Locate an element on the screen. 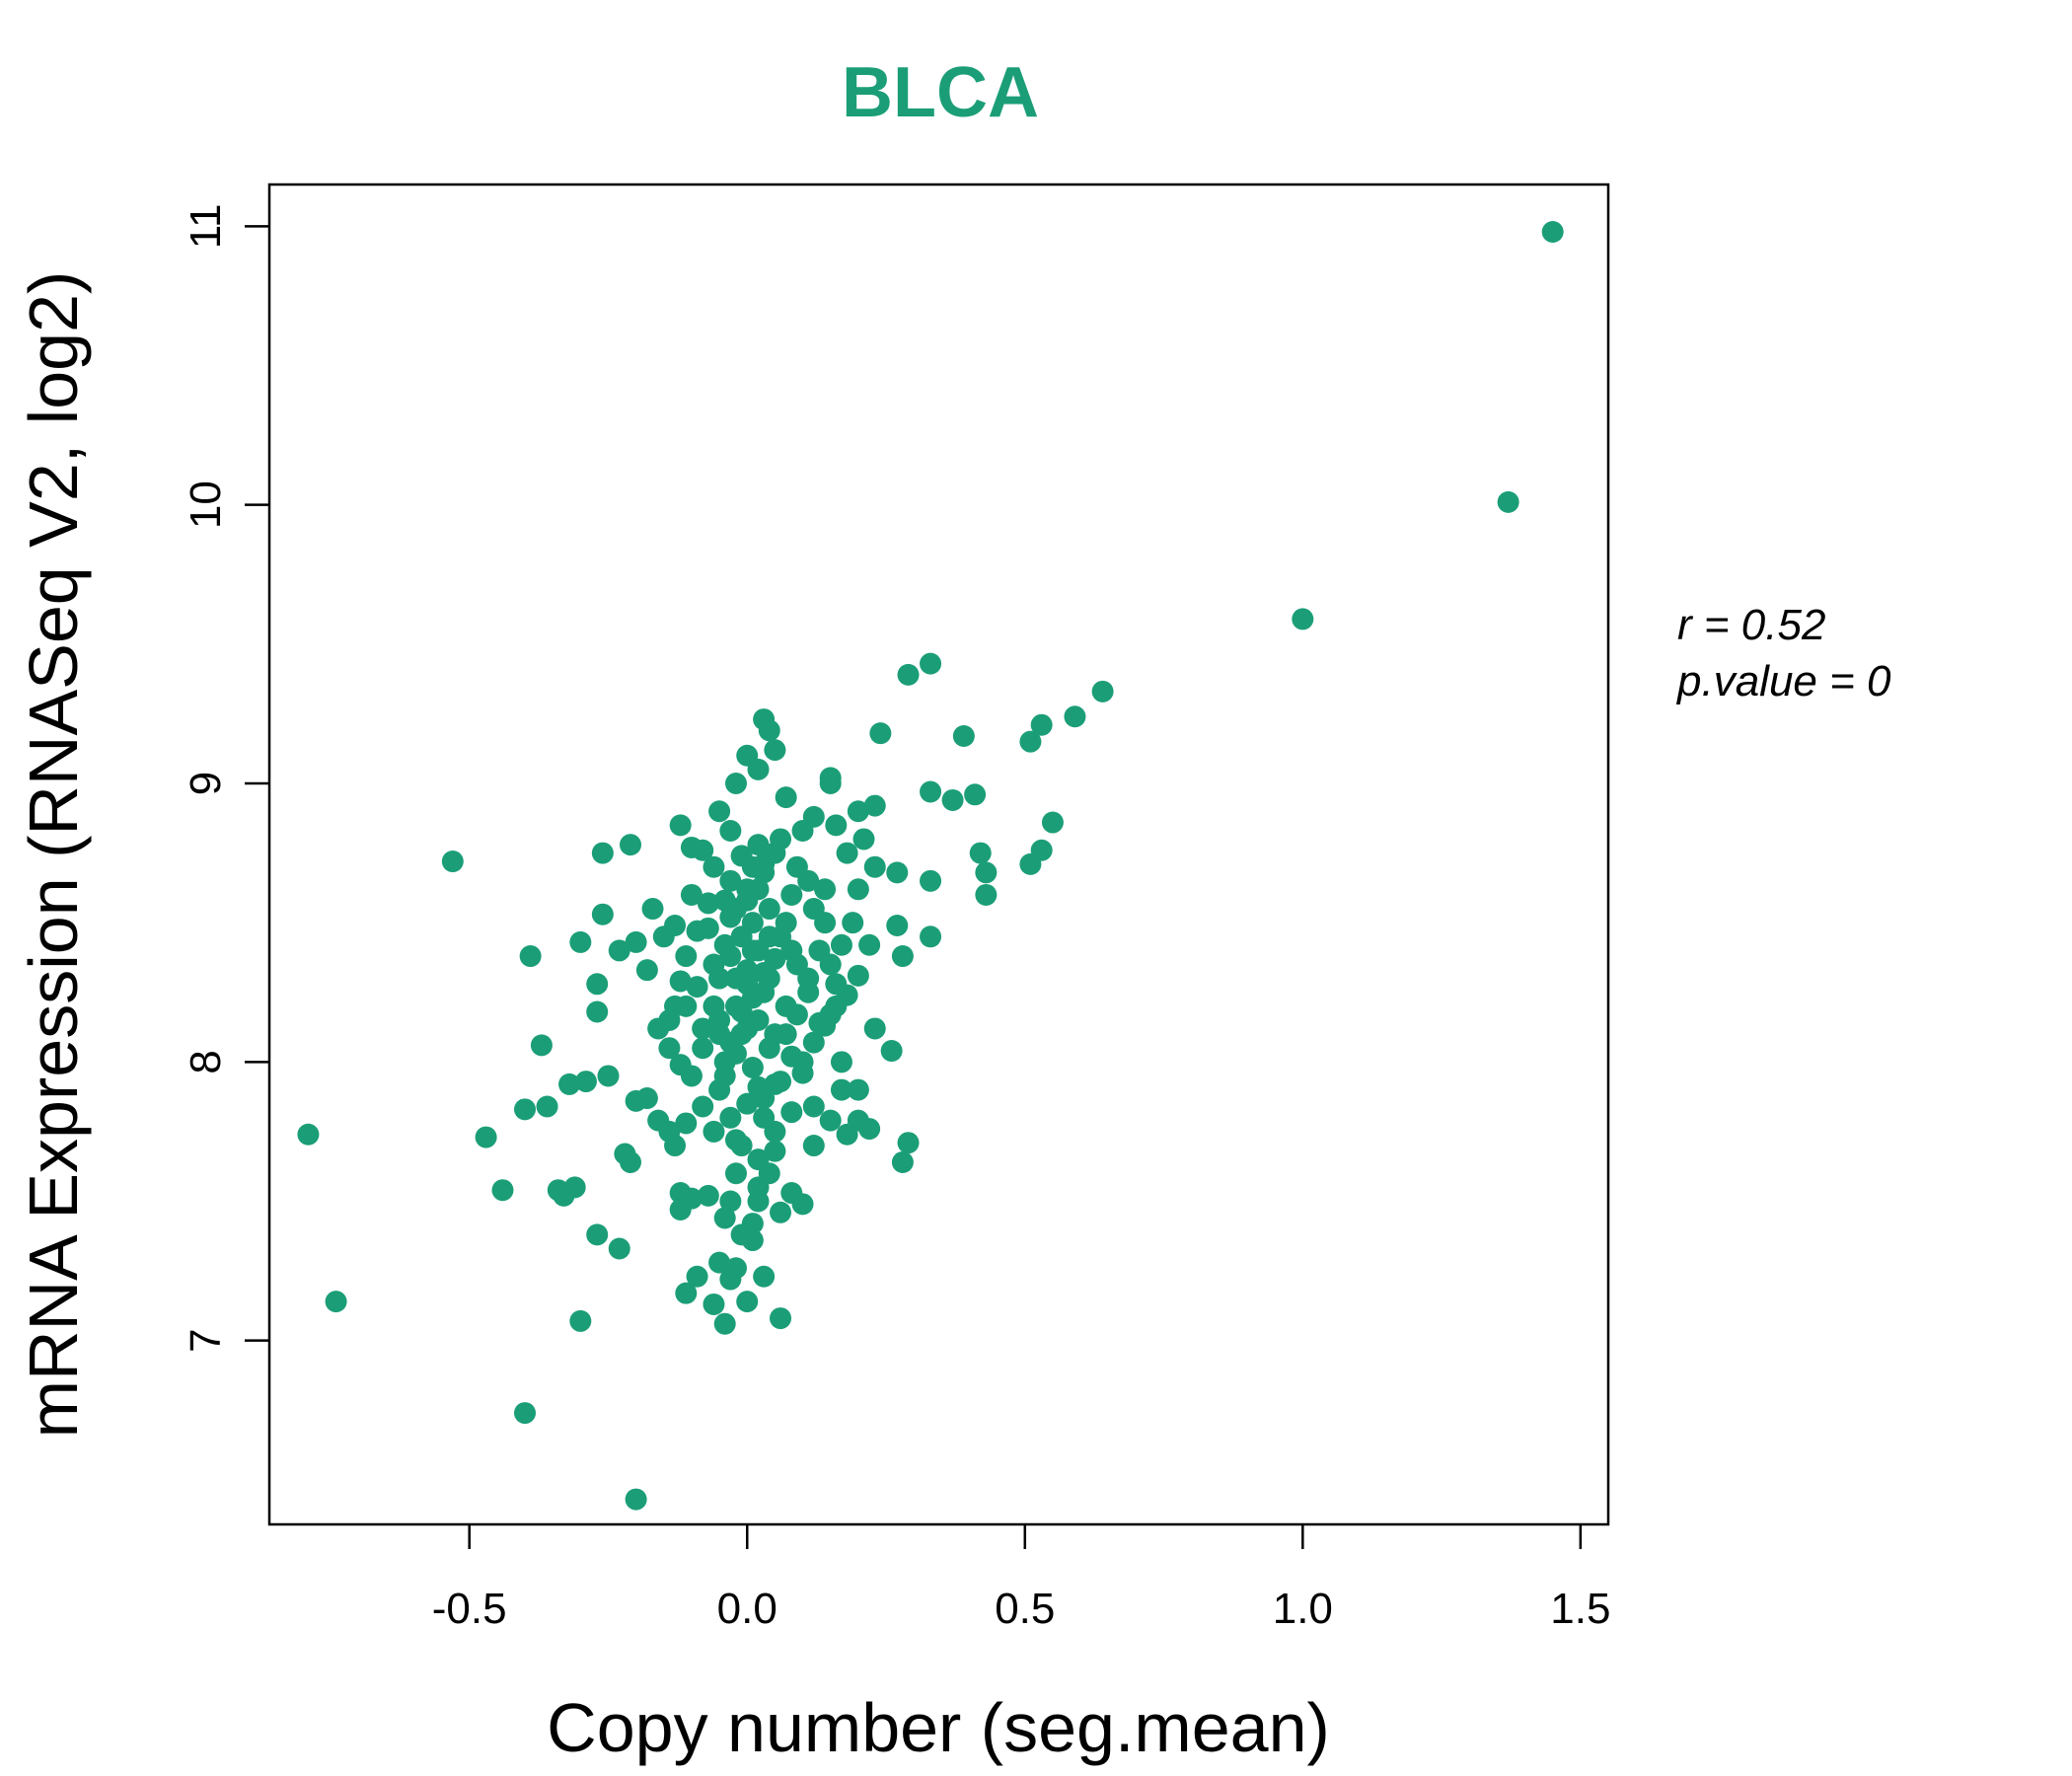 This screenshot has width=2072, height=1776. x-tick-label: 1.5 is located at coordinates (1580, 1609).